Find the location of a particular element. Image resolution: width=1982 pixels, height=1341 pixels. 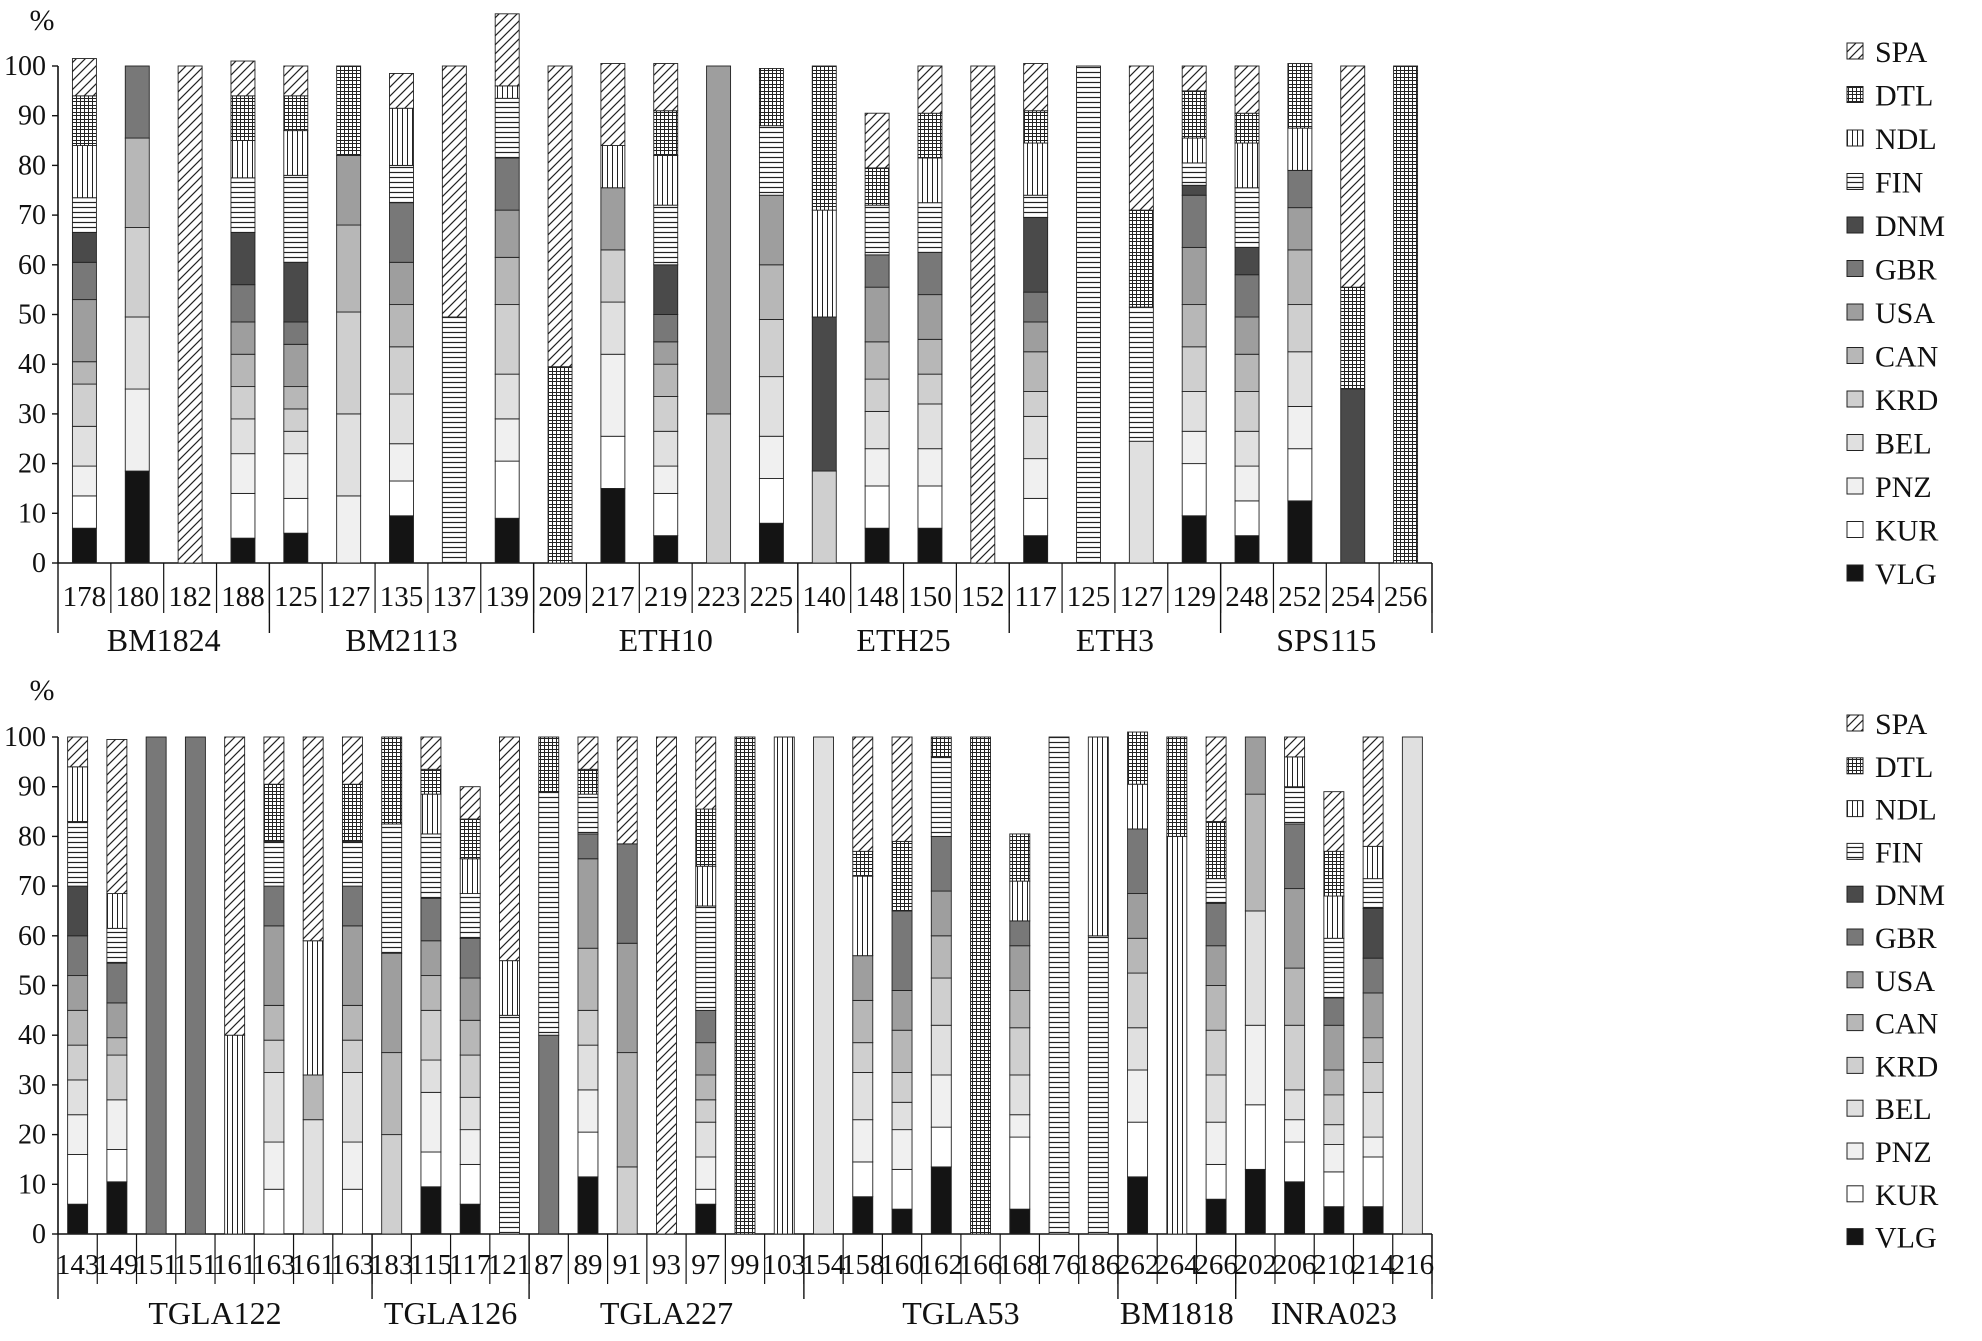

bar-segment-NDL is located at coordinates (243, 159).